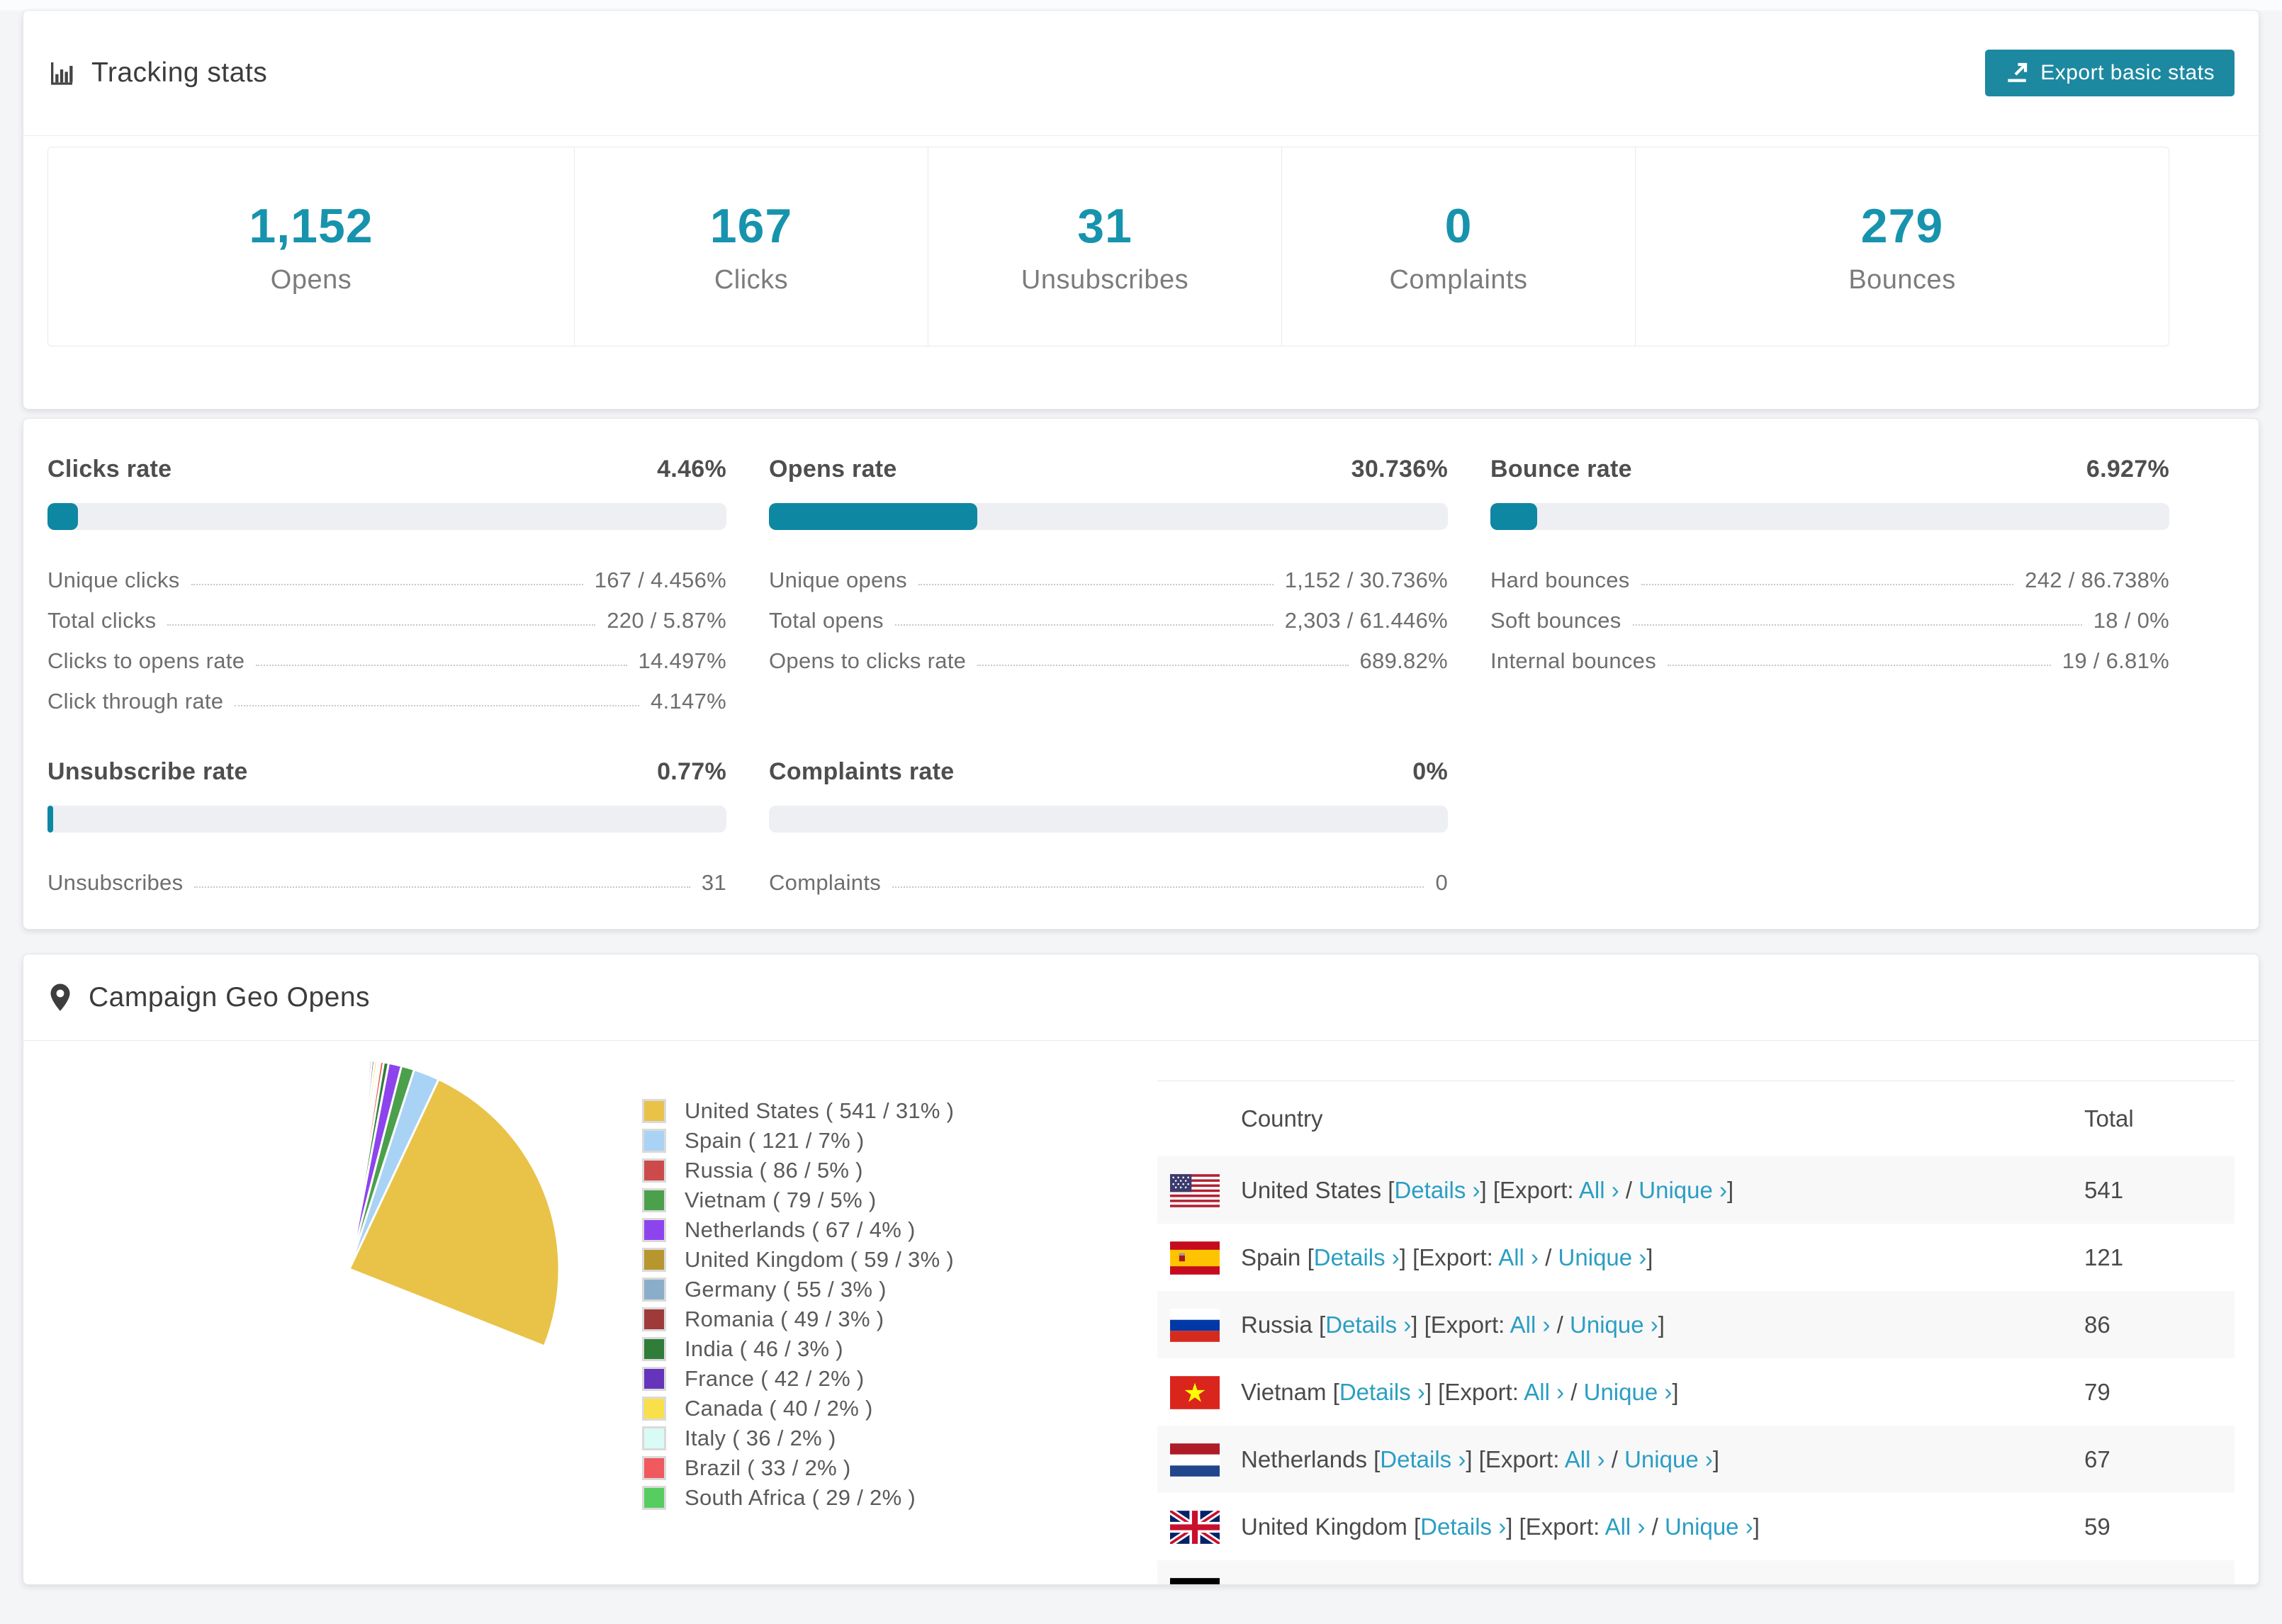 This screenshot has height=1624, width=2282. I want to click on stat-label: Unsubscribes, so click(1105, 279).